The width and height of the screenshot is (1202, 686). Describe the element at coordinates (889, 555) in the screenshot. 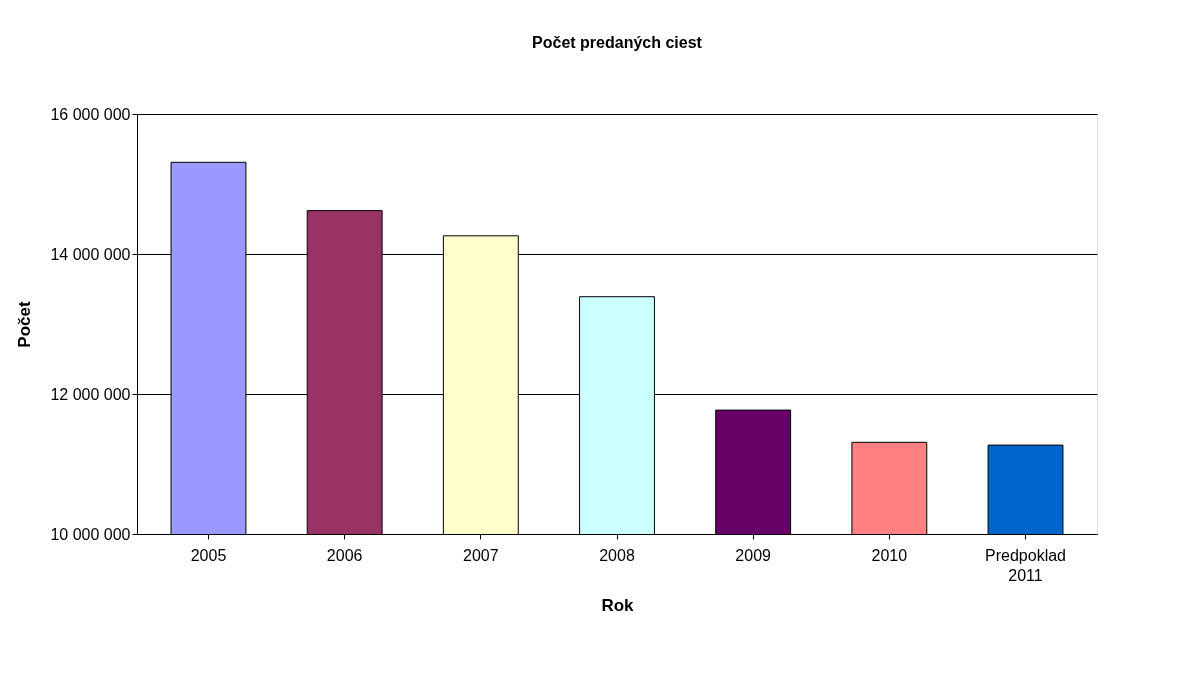

I see `x-tick-label: 2010` at that location.